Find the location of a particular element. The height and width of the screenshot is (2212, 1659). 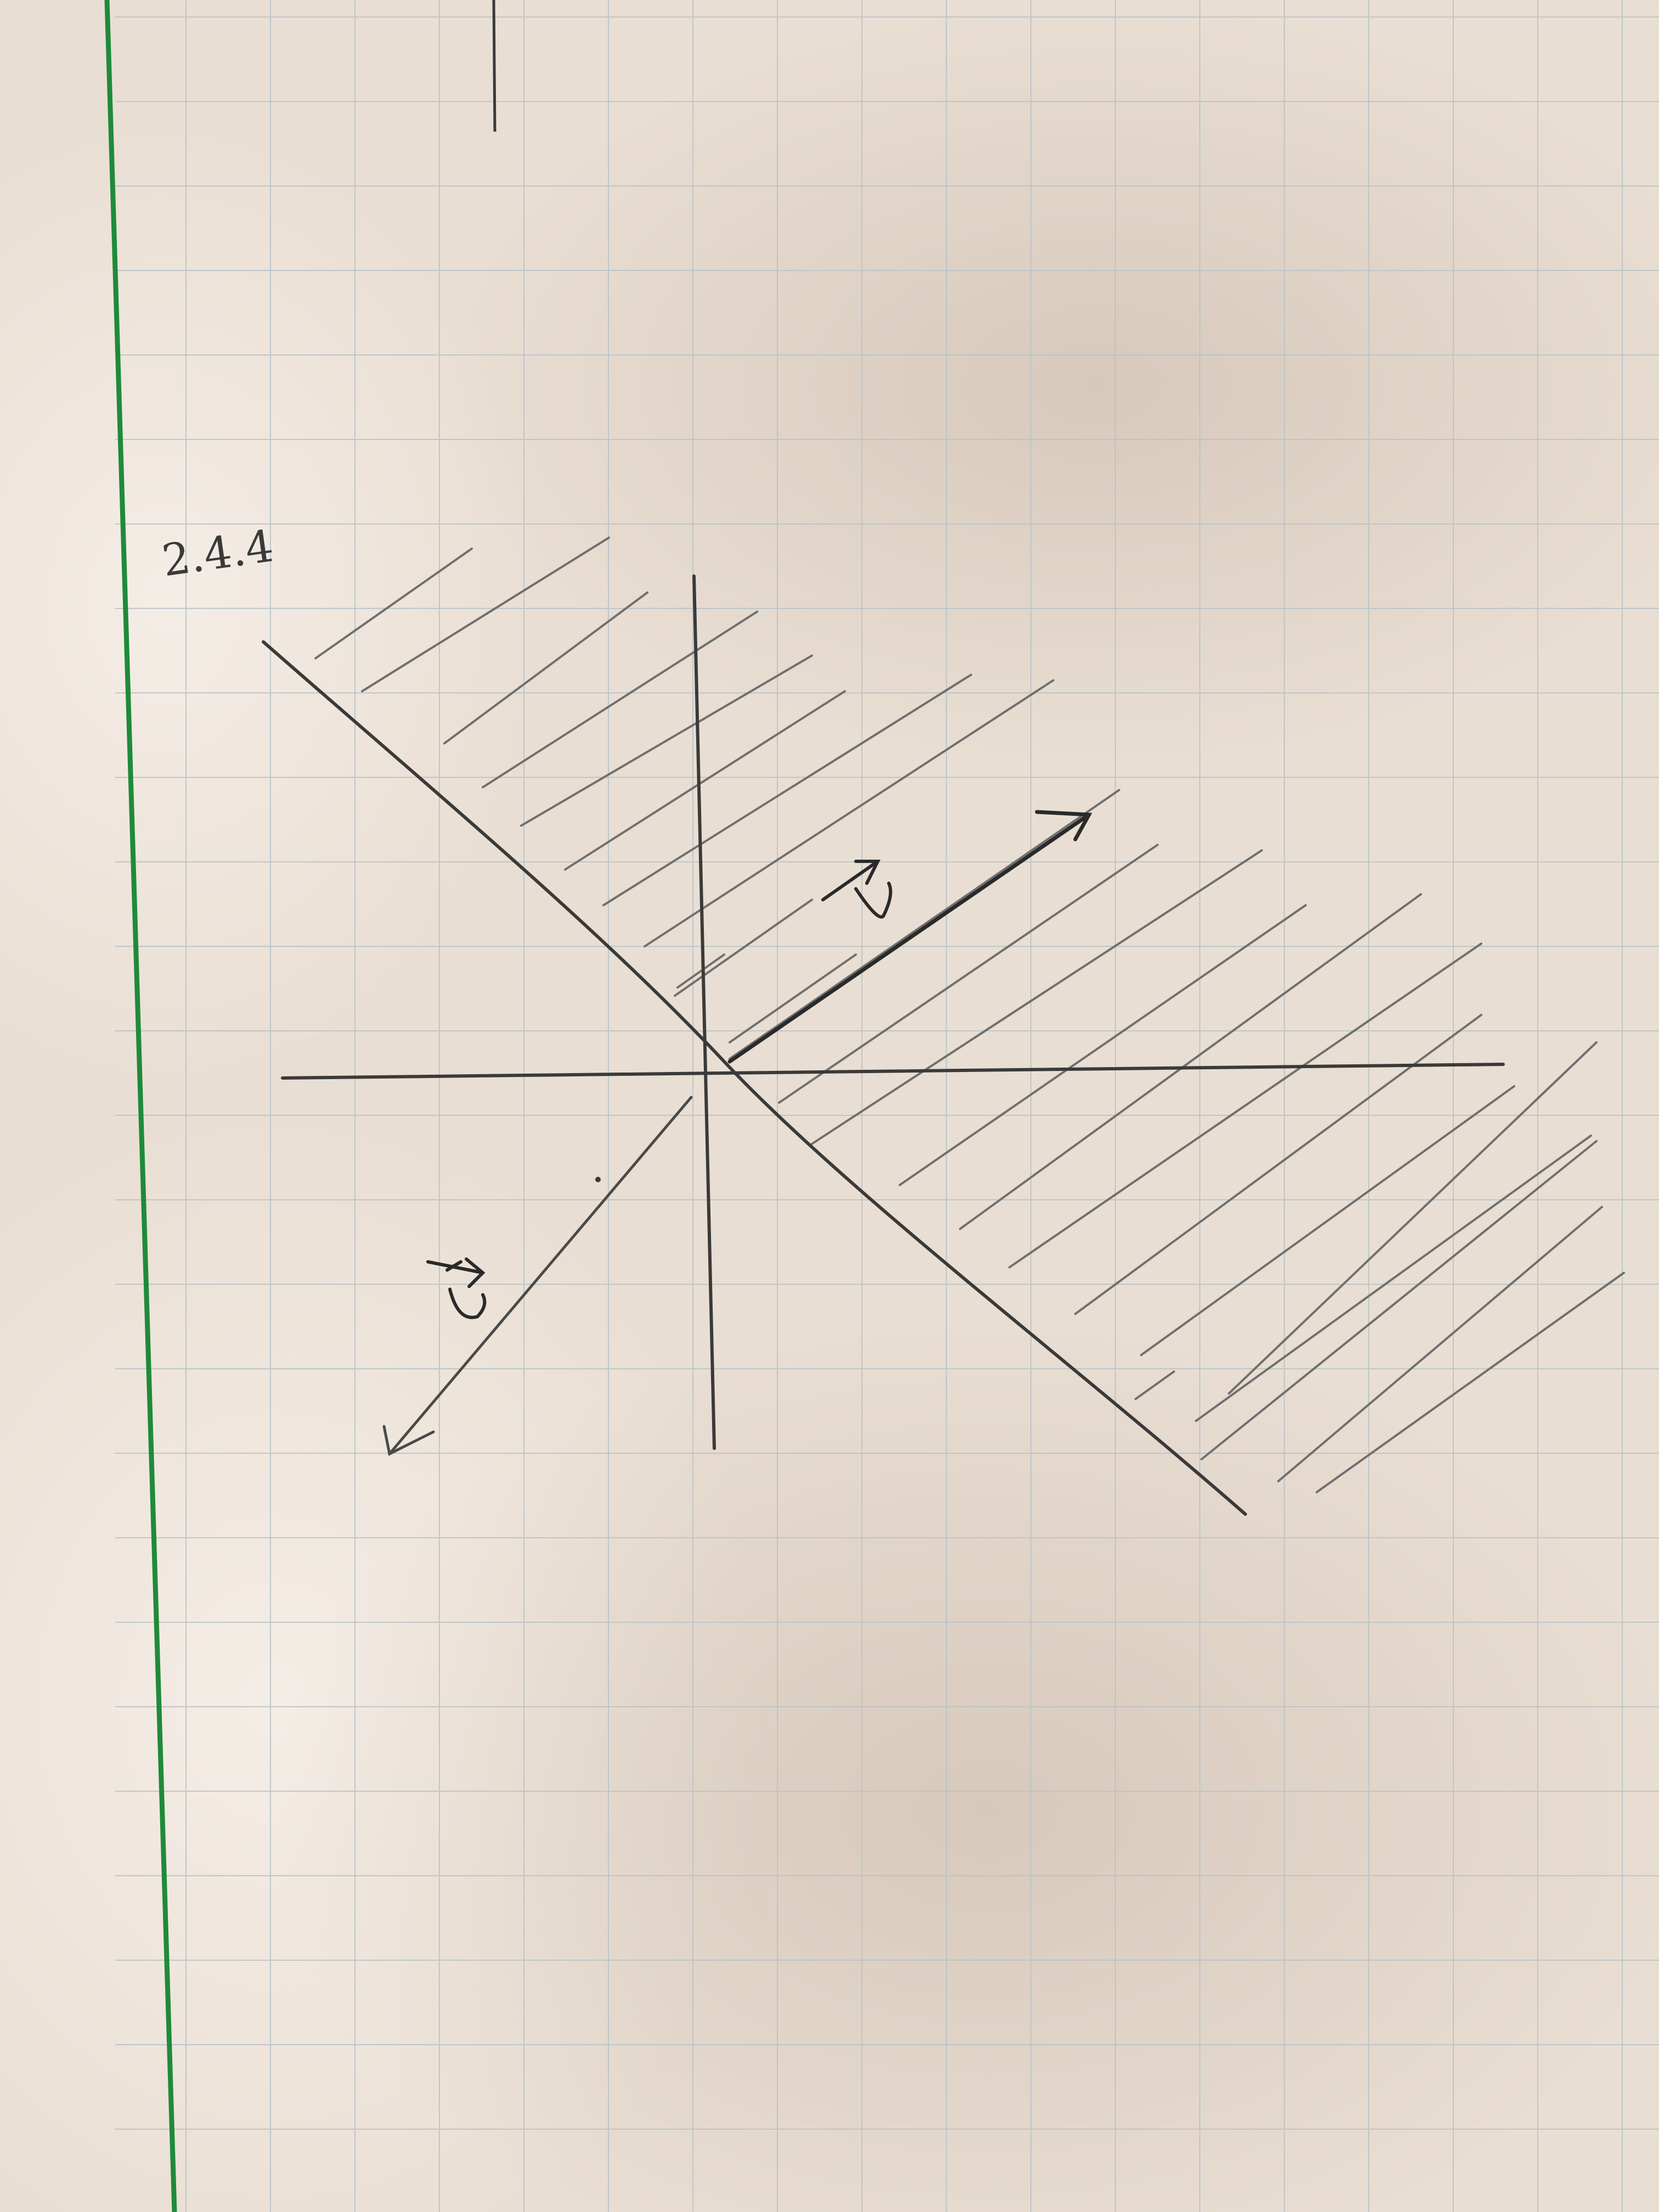

vector-neg-v-label is located at coordinates (456, 1288).